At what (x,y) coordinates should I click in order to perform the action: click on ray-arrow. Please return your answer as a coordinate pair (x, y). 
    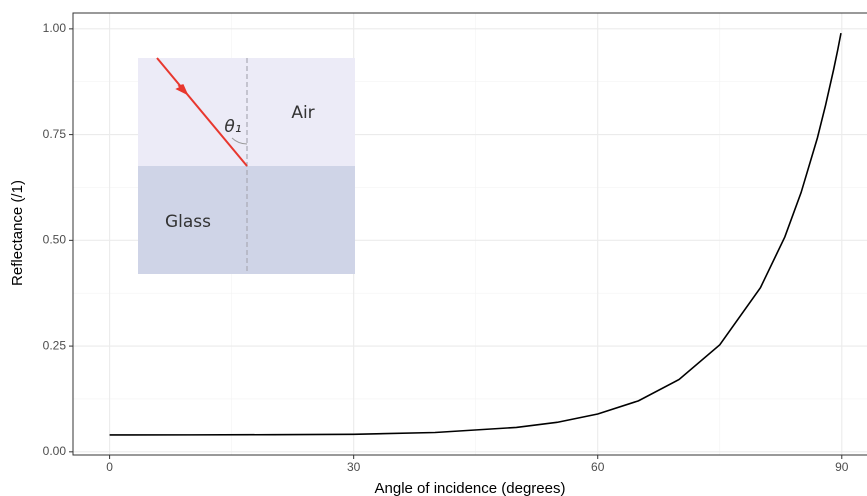
    Looking at the image, I should click on (181, 89).